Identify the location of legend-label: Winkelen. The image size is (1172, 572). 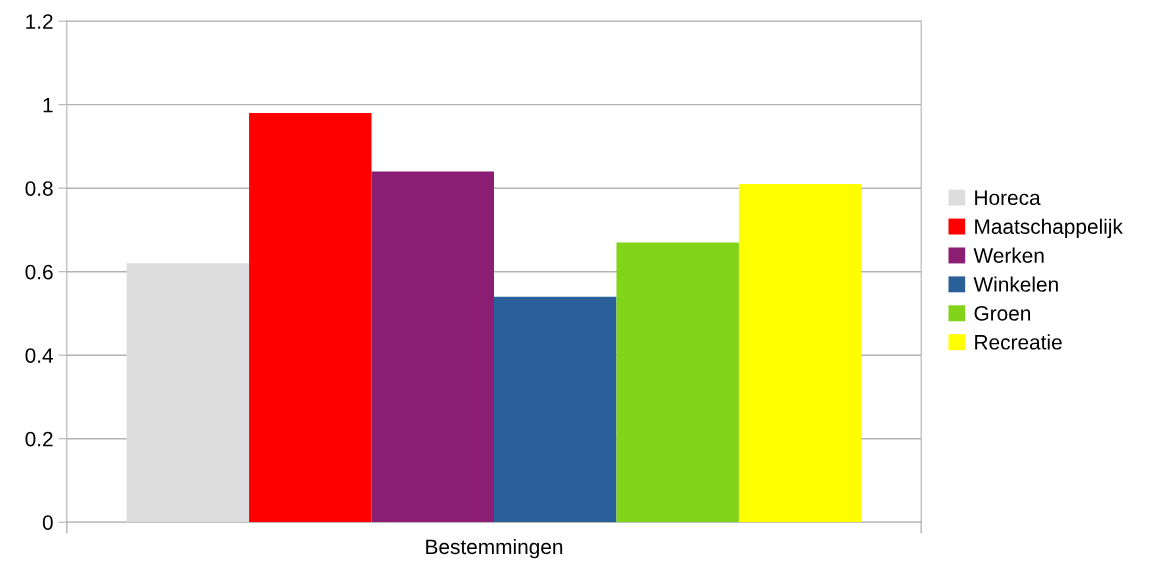
(1015, 284).